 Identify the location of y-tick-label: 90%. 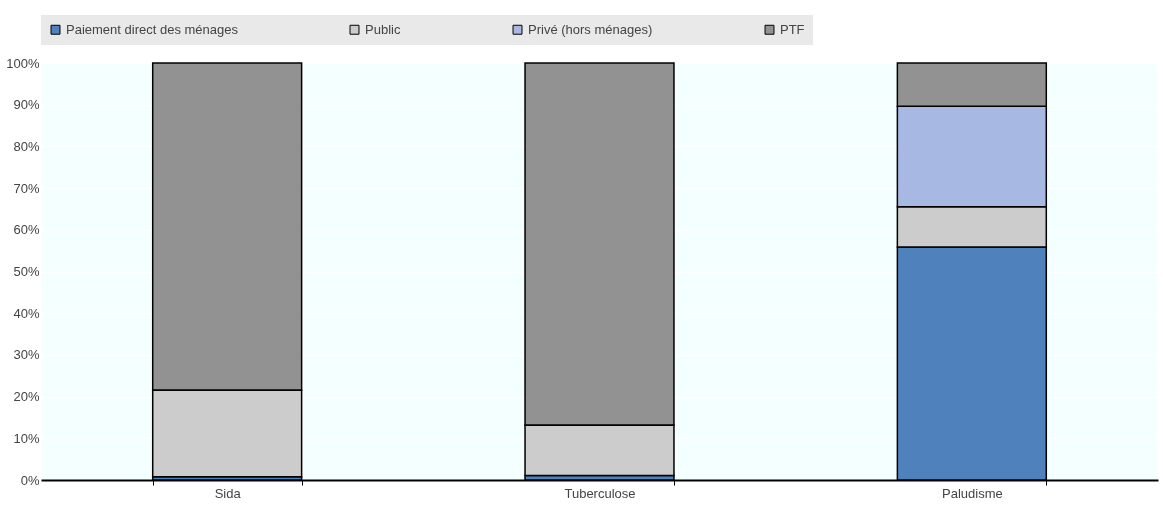
(26, 105).